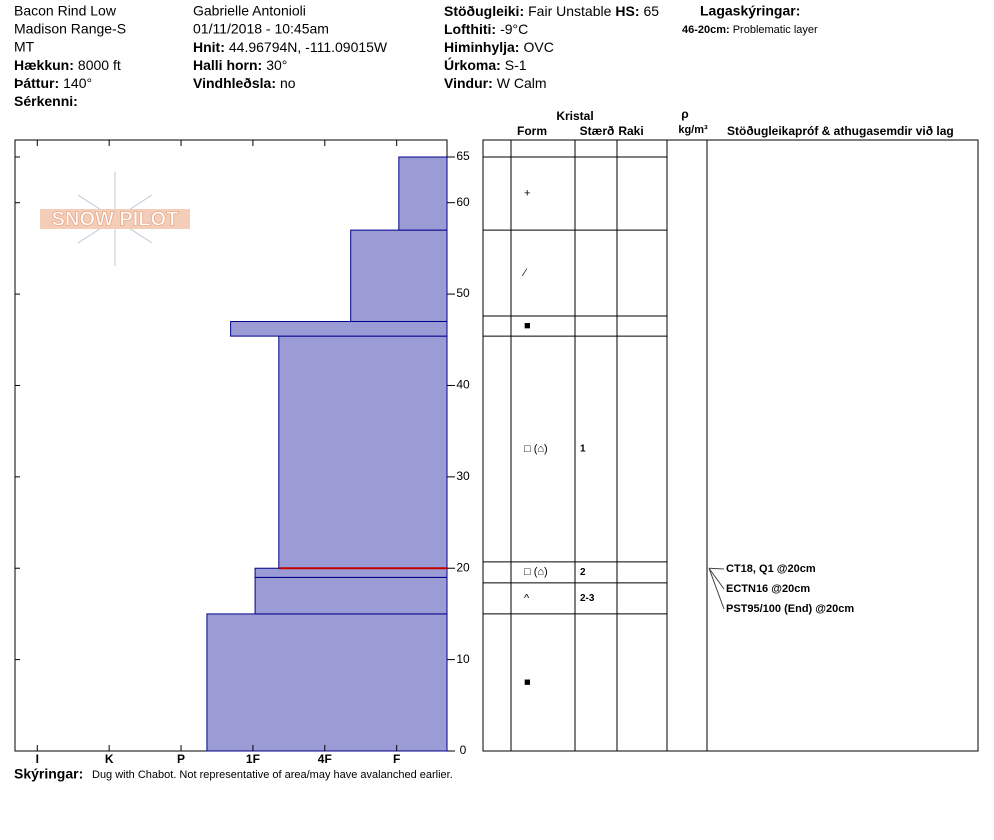  Describe the element at coordinates (249, 11) in the screenshot. I see `header-field: Gabrielle Antonioli` at that location.